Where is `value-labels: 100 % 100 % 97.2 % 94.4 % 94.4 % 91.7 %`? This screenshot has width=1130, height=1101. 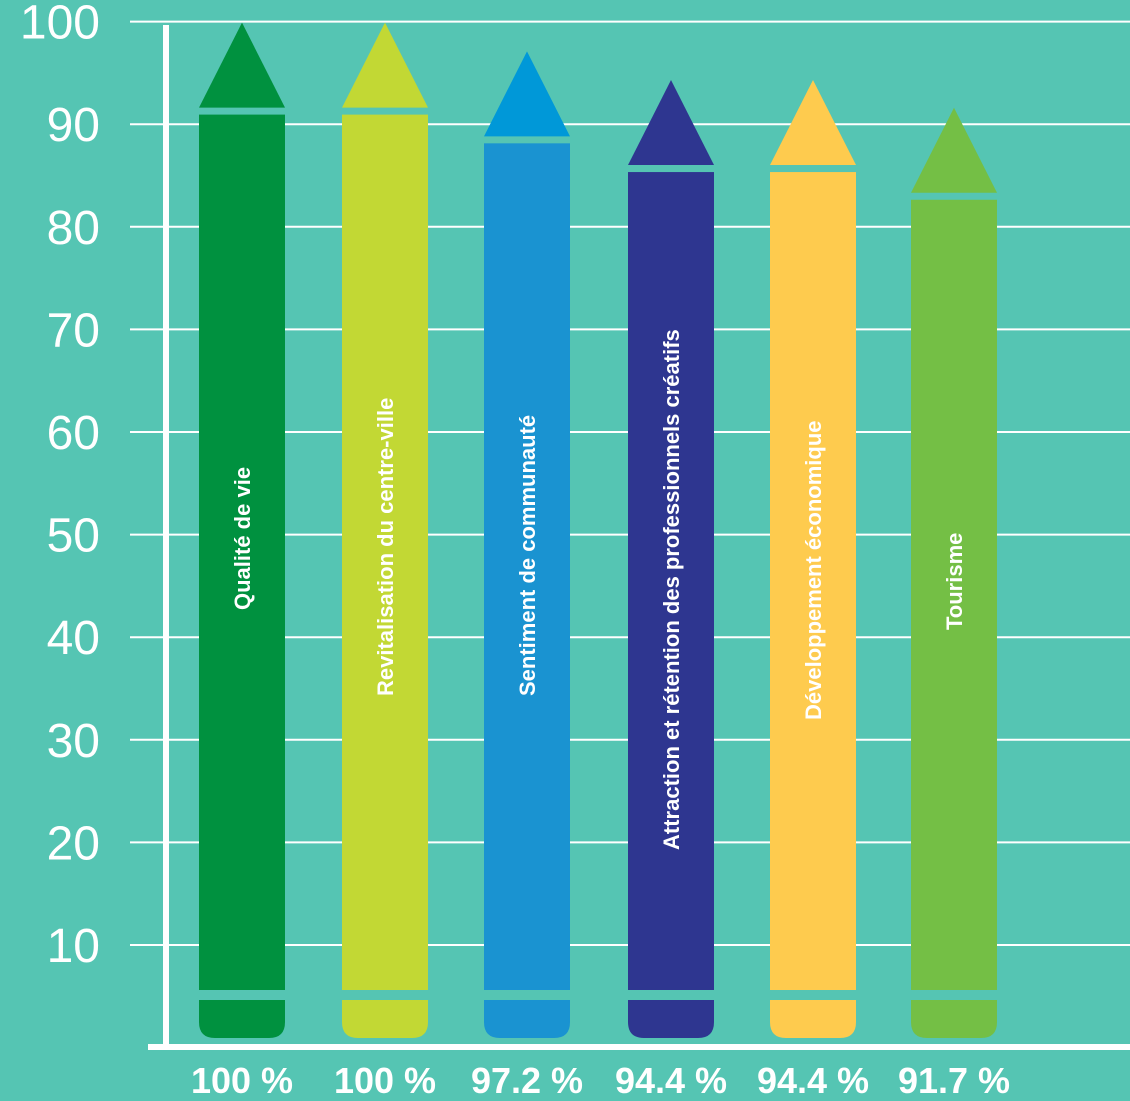 value-labels: 100 % 100 % 97.2 % 94.4 % 94.4 % 91.7 % is located at coordinates (600, 1080).